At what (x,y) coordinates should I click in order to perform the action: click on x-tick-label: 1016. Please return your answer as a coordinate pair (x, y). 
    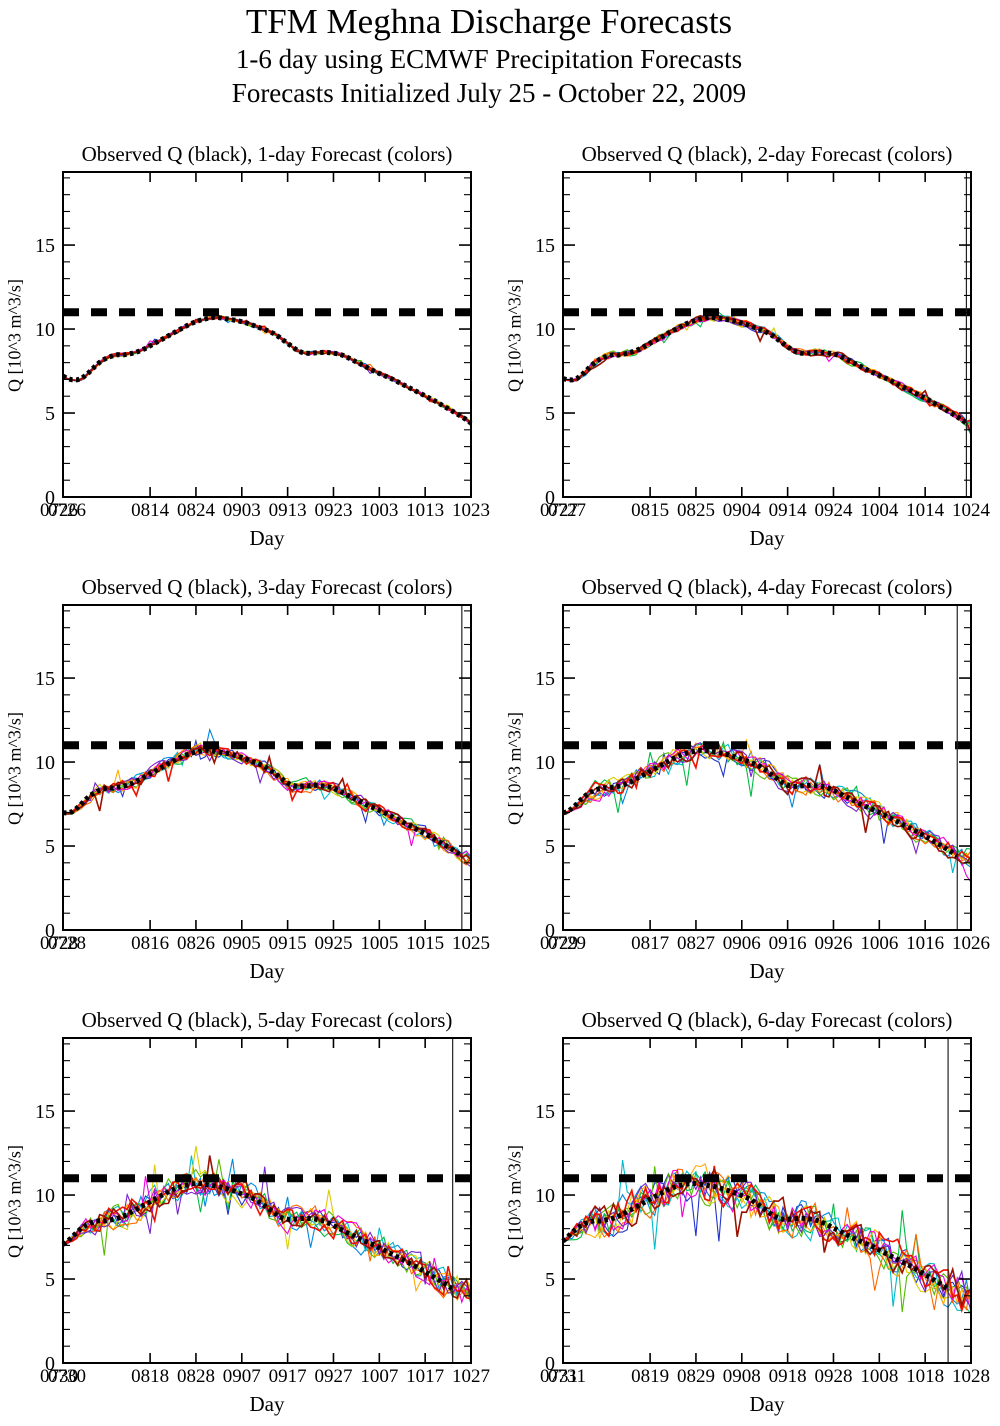
    Looking at the image, I should click on (925, 943).